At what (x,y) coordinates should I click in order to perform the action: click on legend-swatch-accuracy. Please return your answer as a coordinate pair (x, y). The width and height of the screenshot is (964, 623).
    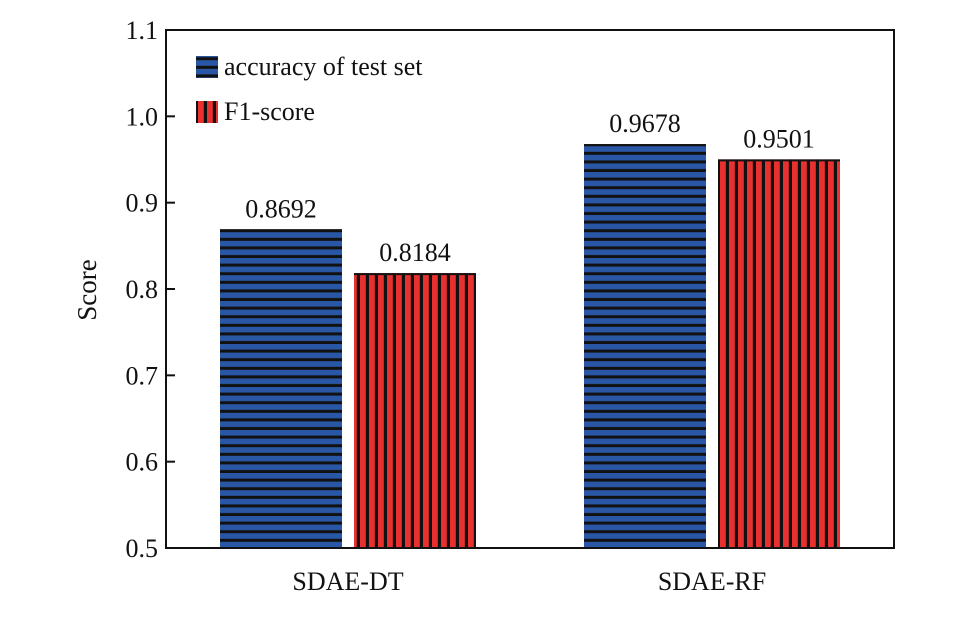
    Looking at the image, I should click on (207, 67).